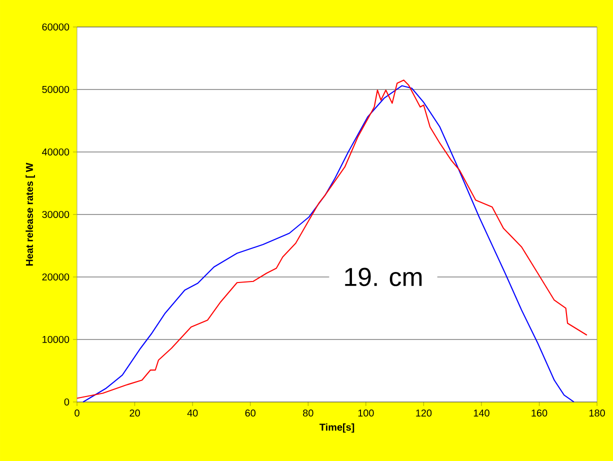  What do you see at coordinates (56, 214) in the screenshot?
I see `y-tick-label: 30000` at bounding box center [56, 214].